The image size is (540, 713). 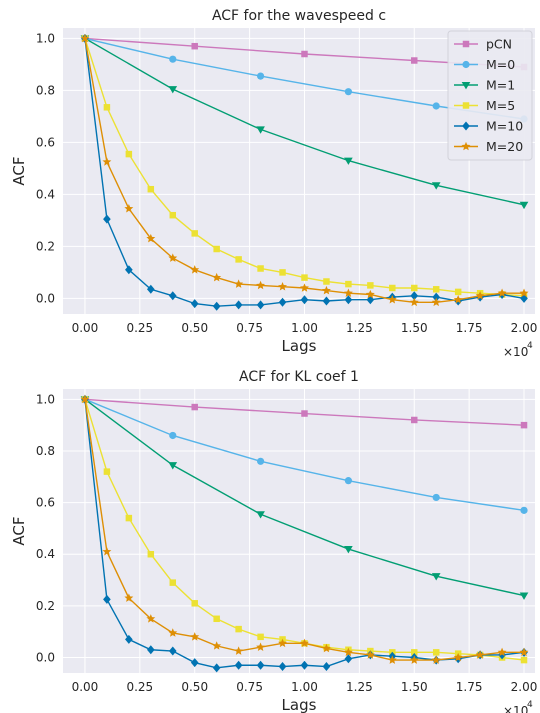 What do you see at coordinates (524, 328) in the screenshot?
I see `x-tick-label: 2.00` at bounding box center [524, 328].